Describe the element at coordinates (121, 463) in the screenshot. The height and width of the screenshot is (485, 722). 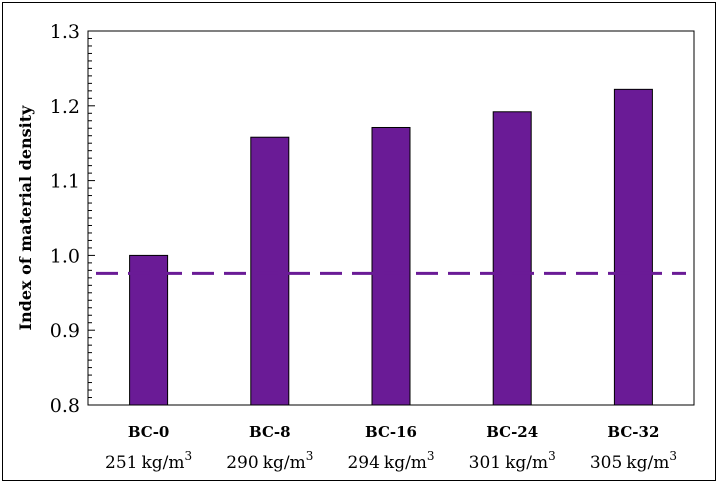
I see `density-value: 251` at that location.